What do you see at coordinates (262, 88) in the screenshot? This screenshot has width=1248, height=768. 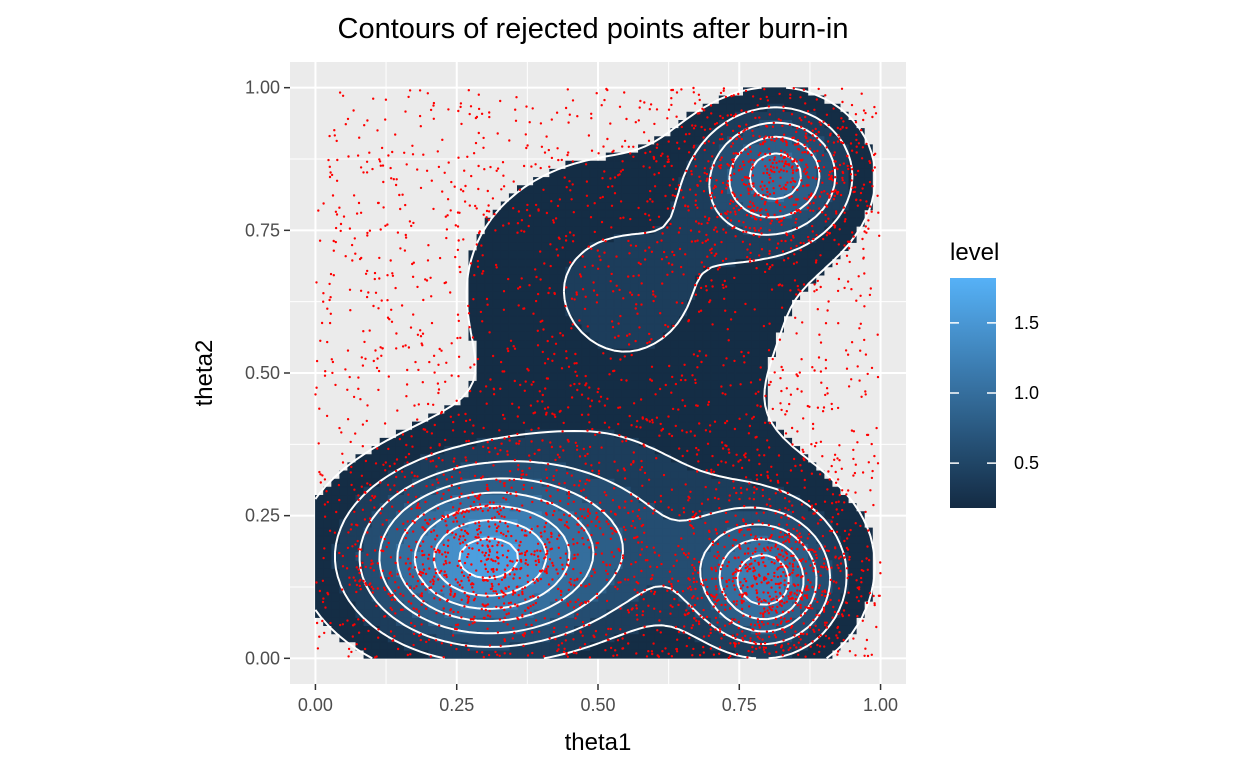 I see `y-tick-label-4: 1.00` at bounding box center [262, 88].